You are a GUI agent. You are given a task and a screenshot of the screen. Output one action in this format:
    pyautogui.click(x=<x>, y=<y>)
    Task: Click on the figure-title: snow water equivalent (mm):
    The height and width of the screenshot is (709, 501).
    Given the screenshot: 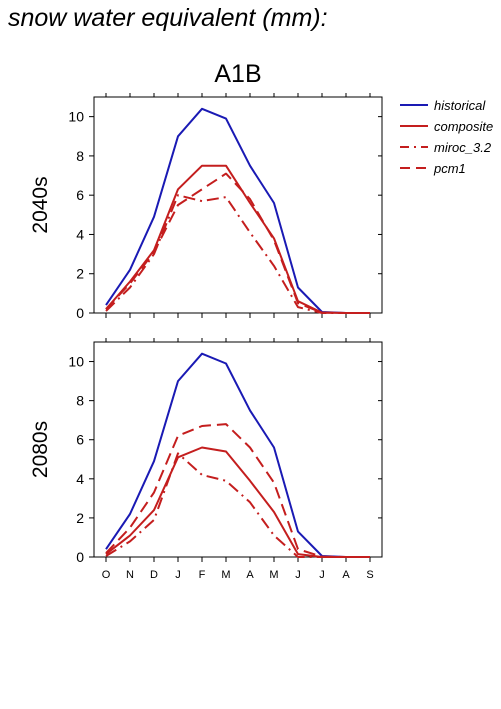 What is the action you would take?
    pyautogui.click(x=168, y=18)
    